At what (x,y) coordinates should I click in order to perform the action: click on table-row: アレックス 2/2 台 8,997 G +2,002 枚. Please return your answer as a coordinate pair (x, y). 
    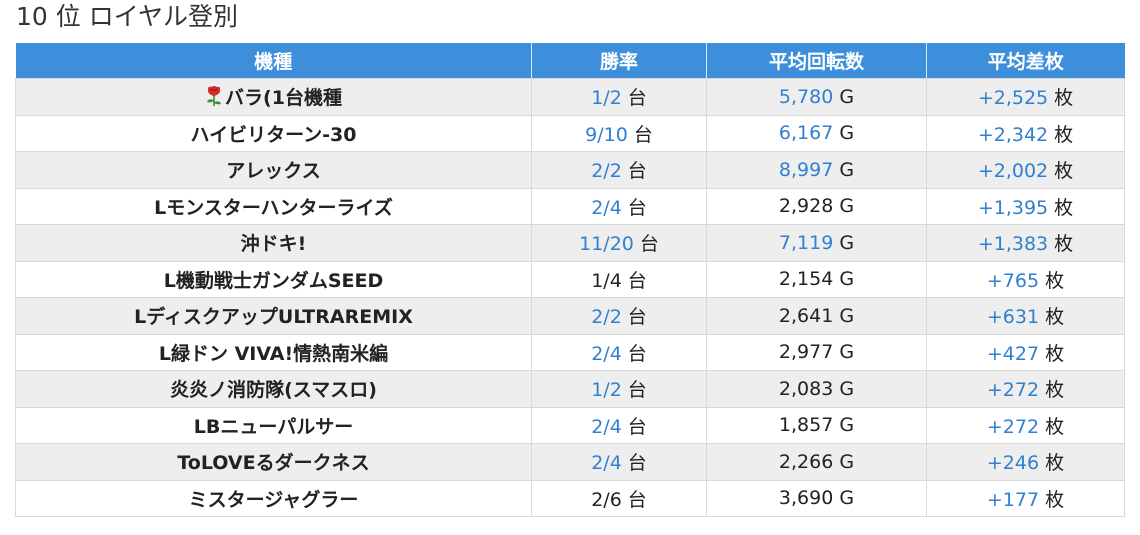
    Looking at the image, I should click on (570, 170).